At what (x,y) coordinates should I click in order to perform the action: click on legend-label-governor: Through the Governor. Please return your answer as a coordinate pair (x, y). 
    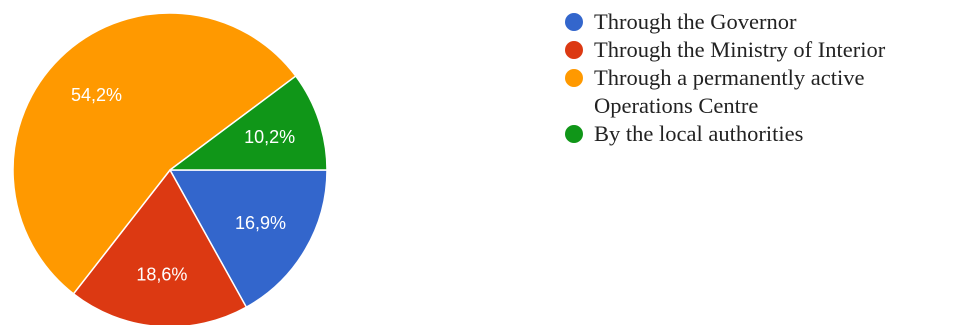
    Looking at the image, I should click on (695, 21).